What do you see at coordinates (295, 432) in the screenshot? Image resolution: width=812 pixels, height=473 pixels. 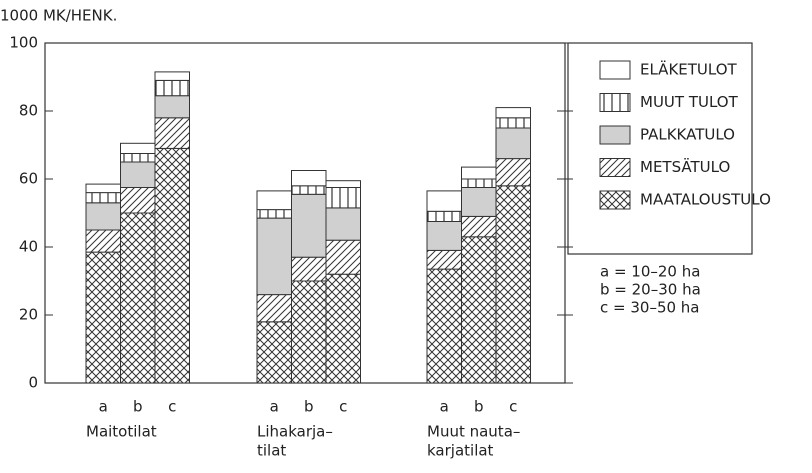 I see `group-label: Lihakarja–` at bounding box center [295, 432].